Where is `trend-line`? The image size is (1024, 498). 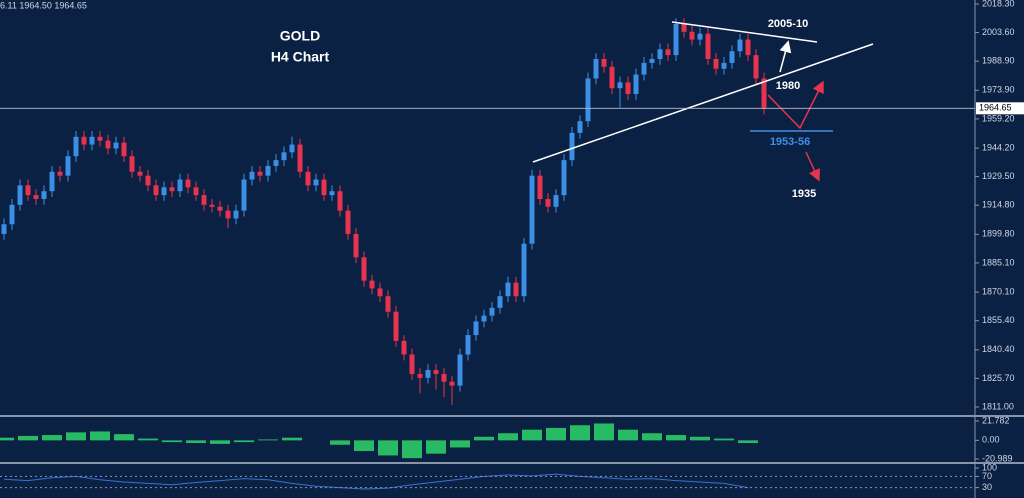 trend-line is located at coordinates (744, 32).